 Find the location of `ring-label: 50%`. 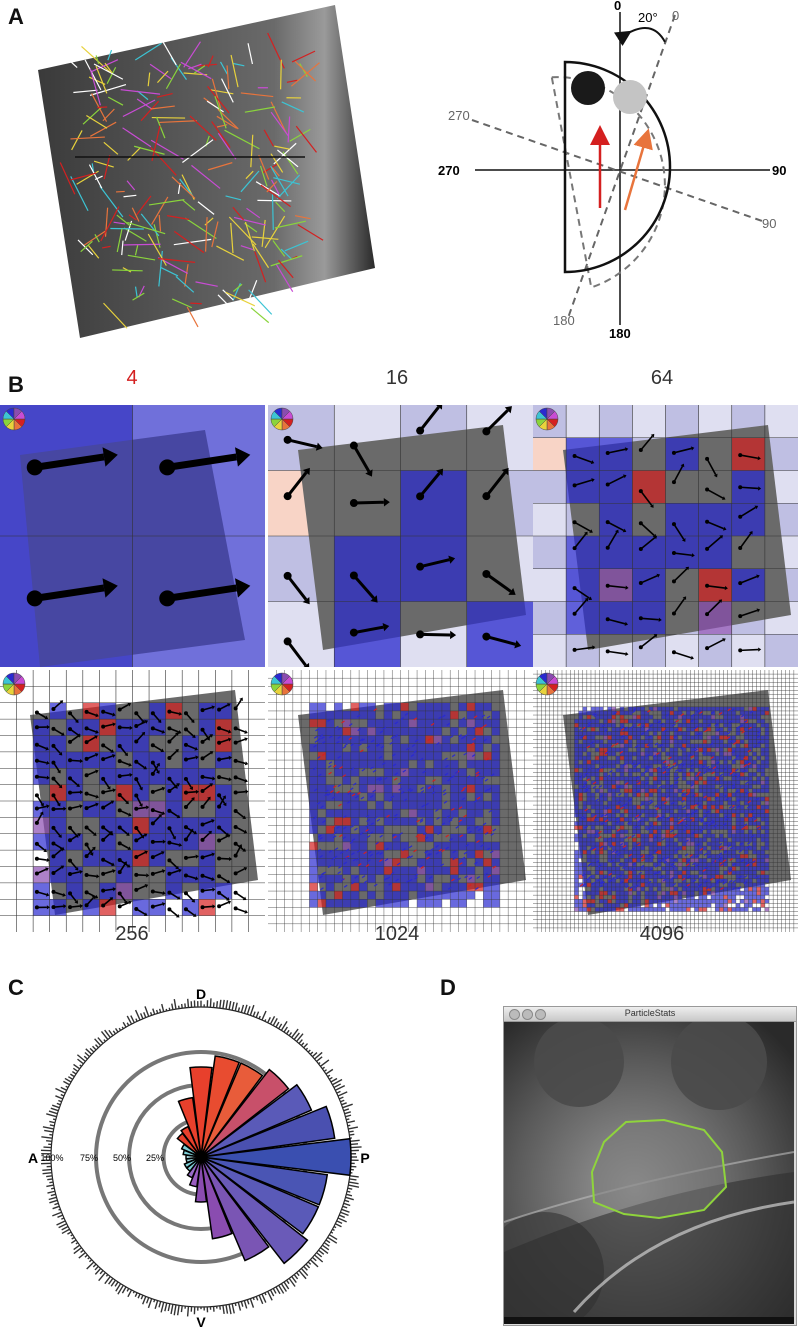

ring-label: 50% is located at coordinates (122, 1158).